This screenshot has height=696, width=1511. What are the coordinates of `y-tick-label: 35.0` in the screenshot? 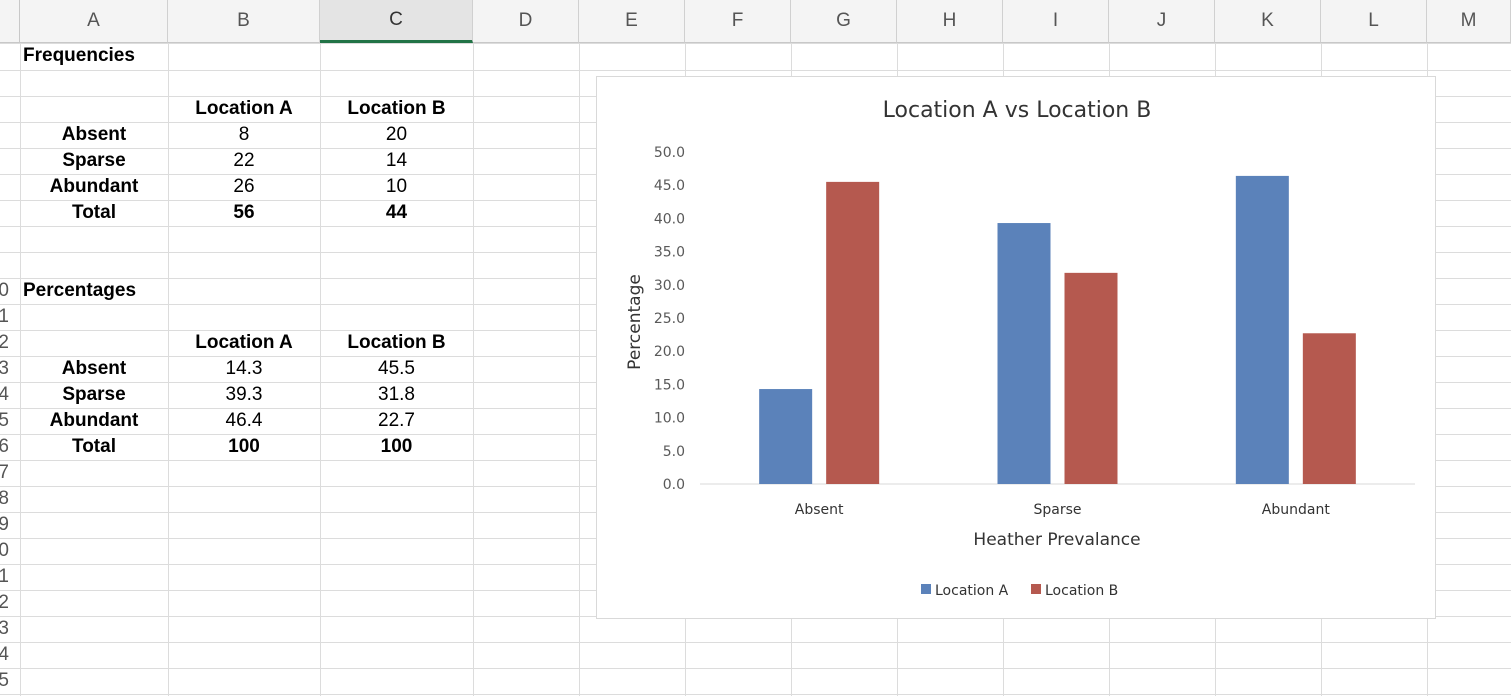 It's located at (669, 253).